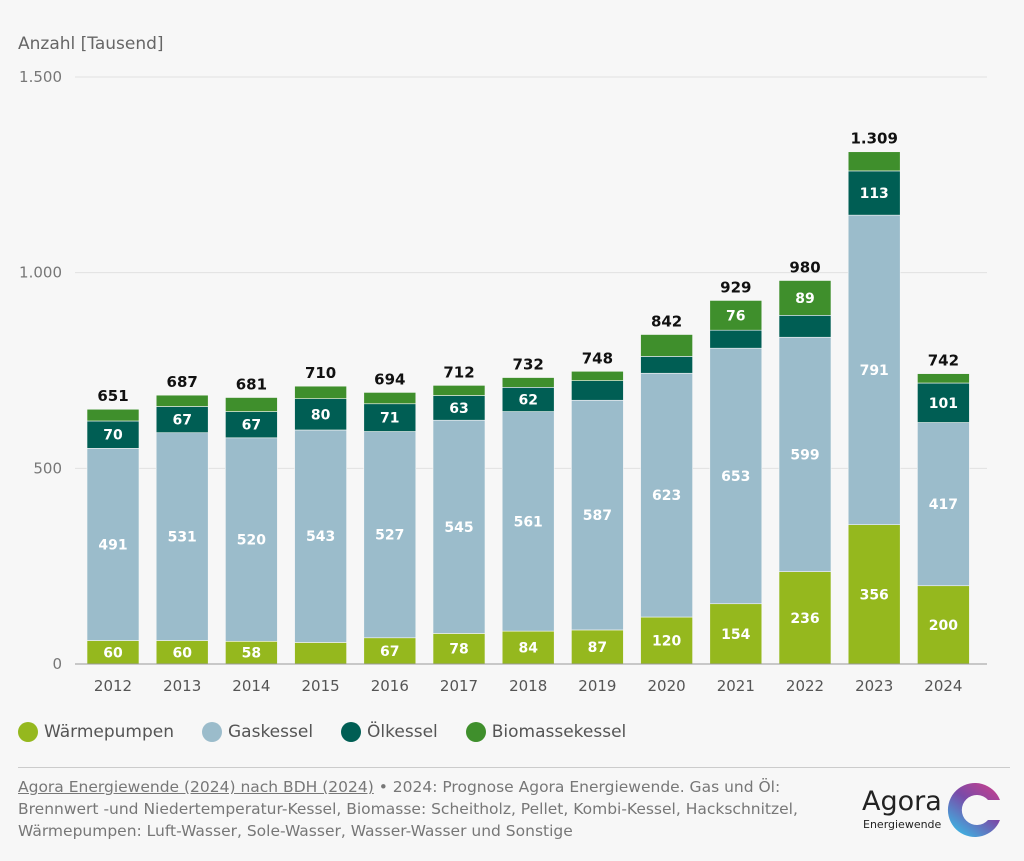 This screenshot has height=861, width=1024. Describe the element at coordinates (112, 545) in the screenshot. I see `segment-label: 491` at that location.